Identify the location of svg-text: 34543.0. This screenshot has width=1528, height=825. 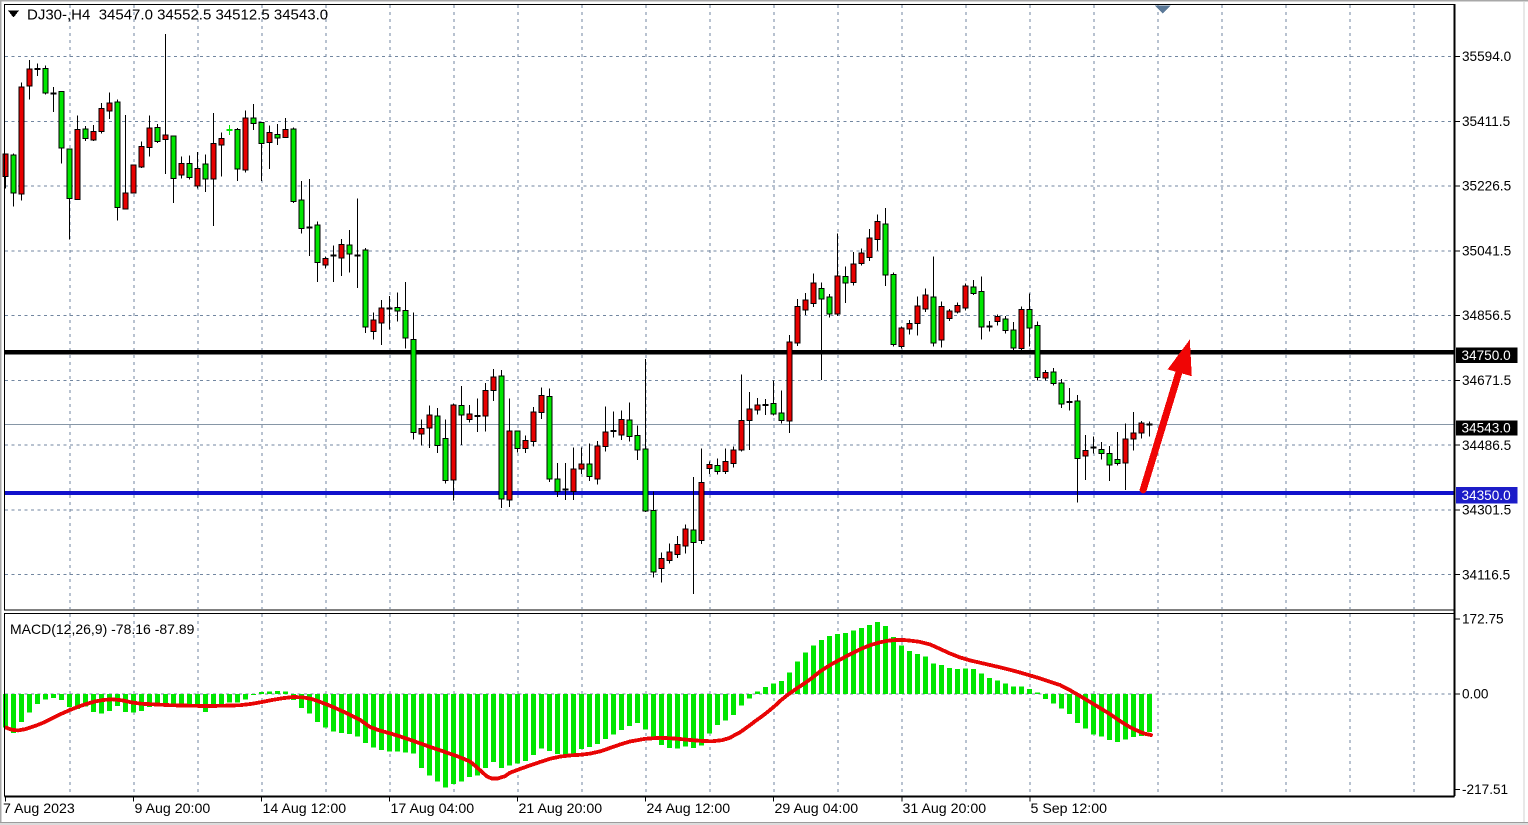
(1487, 428).